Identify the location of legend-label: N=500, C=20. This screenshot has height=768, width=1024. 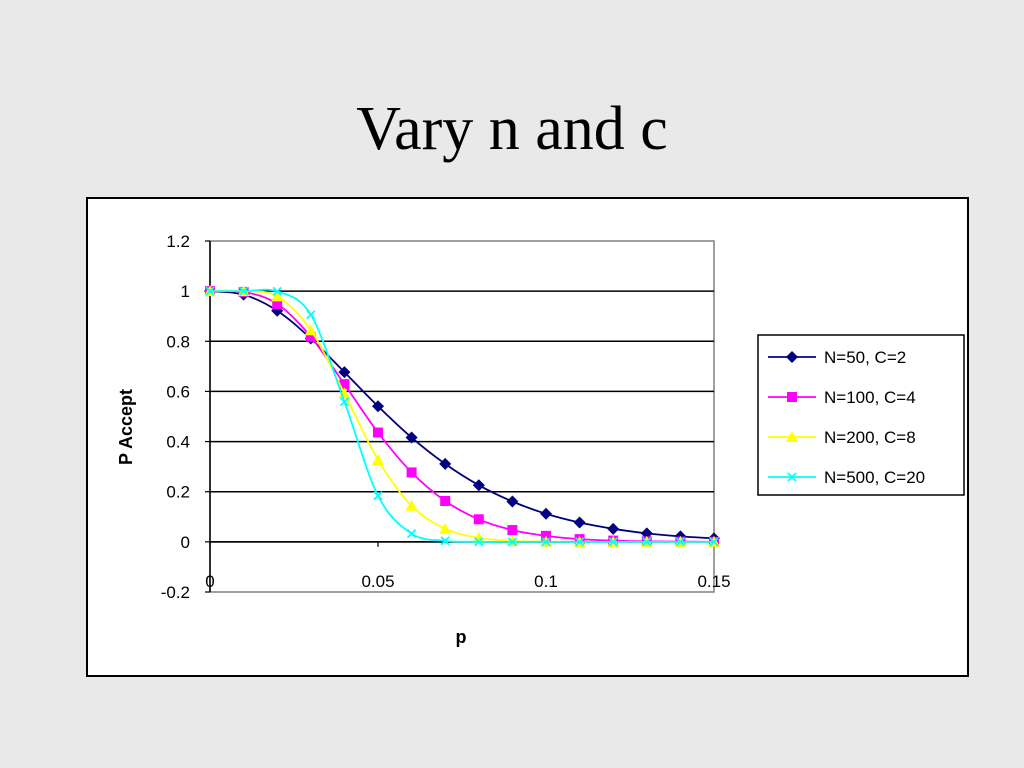
(874, 477).